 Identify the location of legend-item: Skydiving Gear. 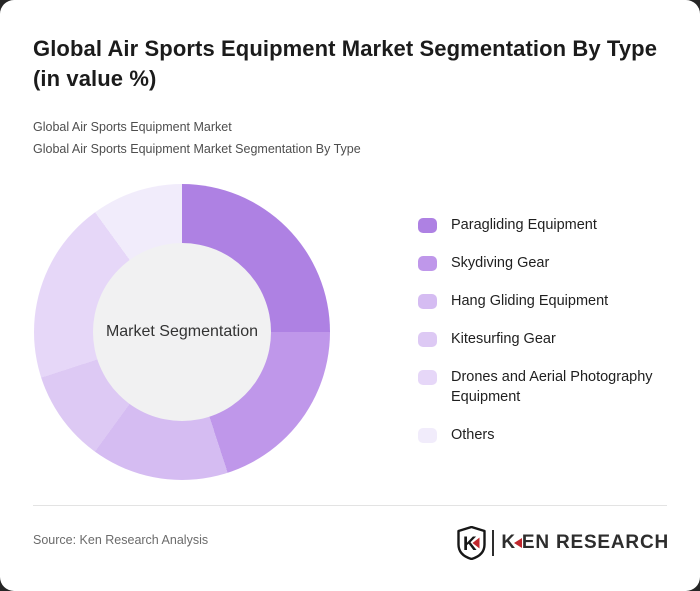
(549, 263).